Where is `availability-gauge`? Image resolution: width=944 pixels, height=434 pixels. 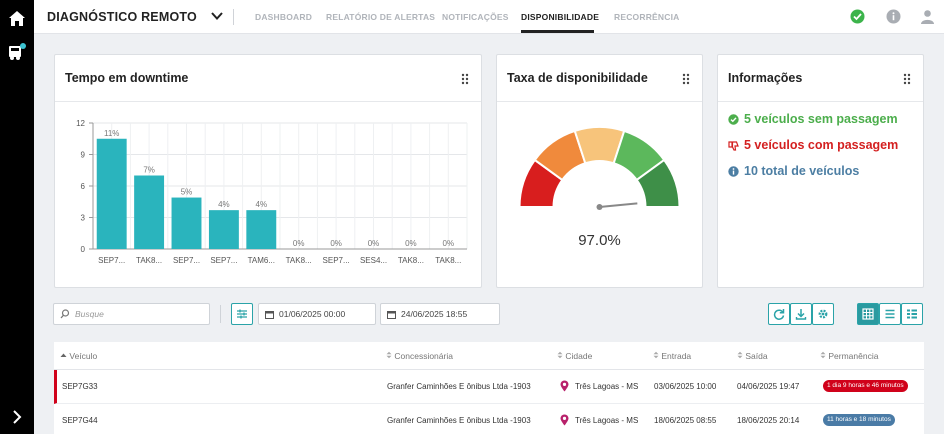 availability-gauge is located at coordinates (599, 168).